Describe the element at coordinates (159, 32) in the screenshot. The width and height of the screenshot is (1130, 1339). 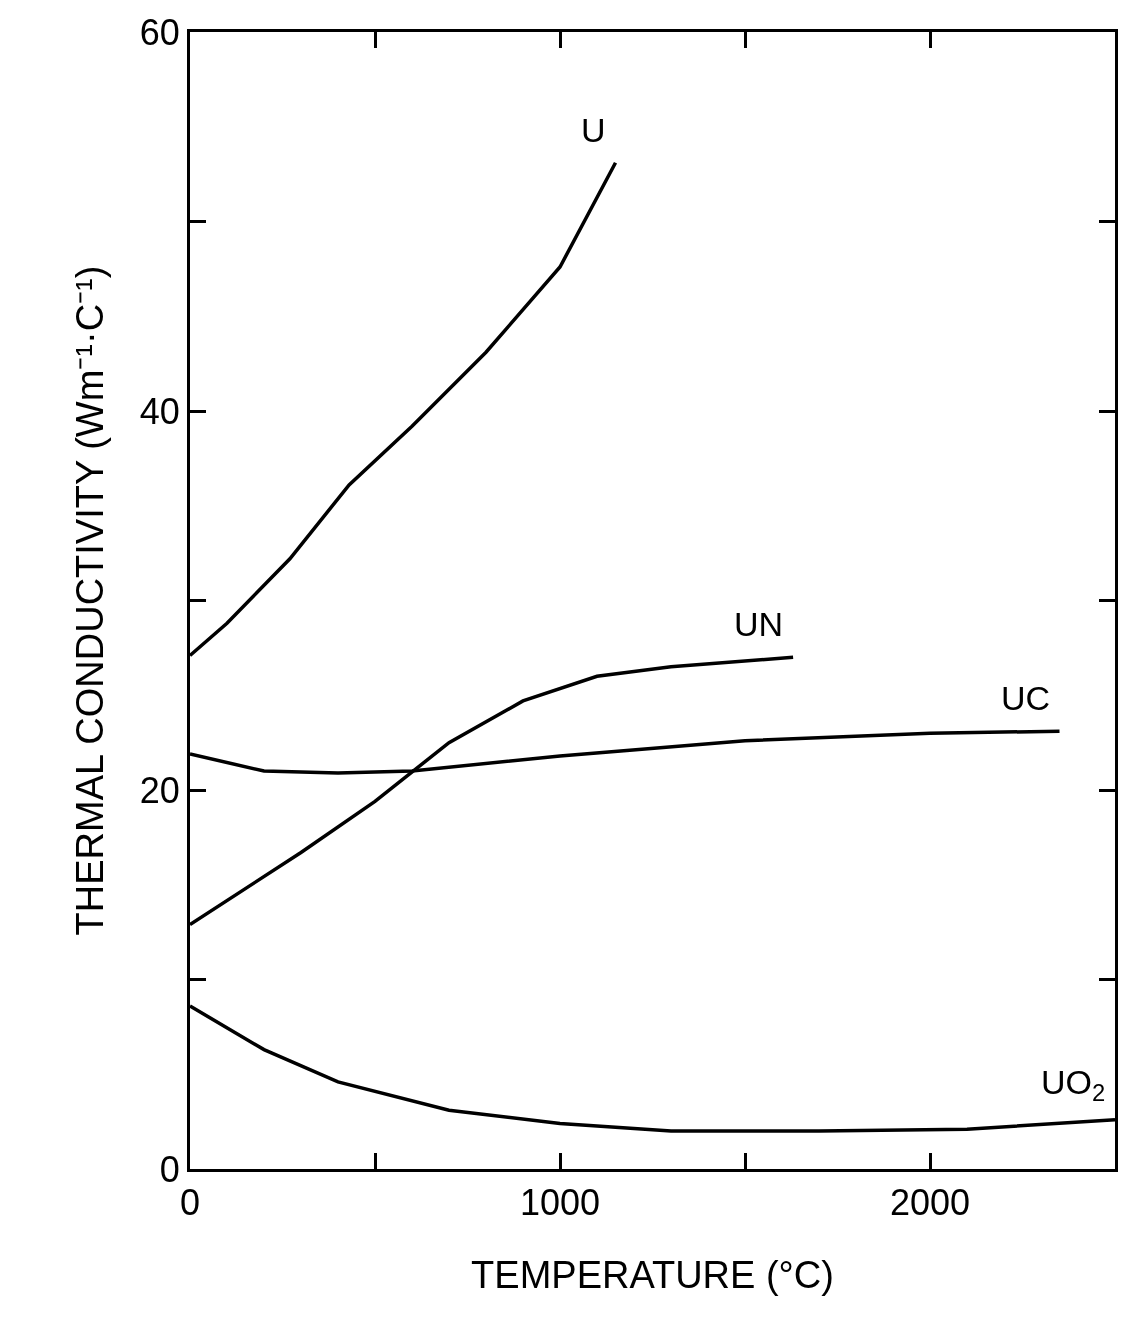
I see `y-tick-label: 60` at that location.